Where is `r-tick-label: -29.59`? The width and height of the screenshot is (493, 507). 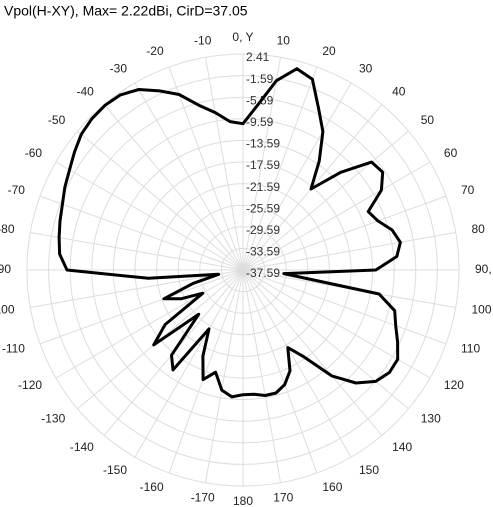
r-tick-label: -29.59 is located at coordinates (263, 230).